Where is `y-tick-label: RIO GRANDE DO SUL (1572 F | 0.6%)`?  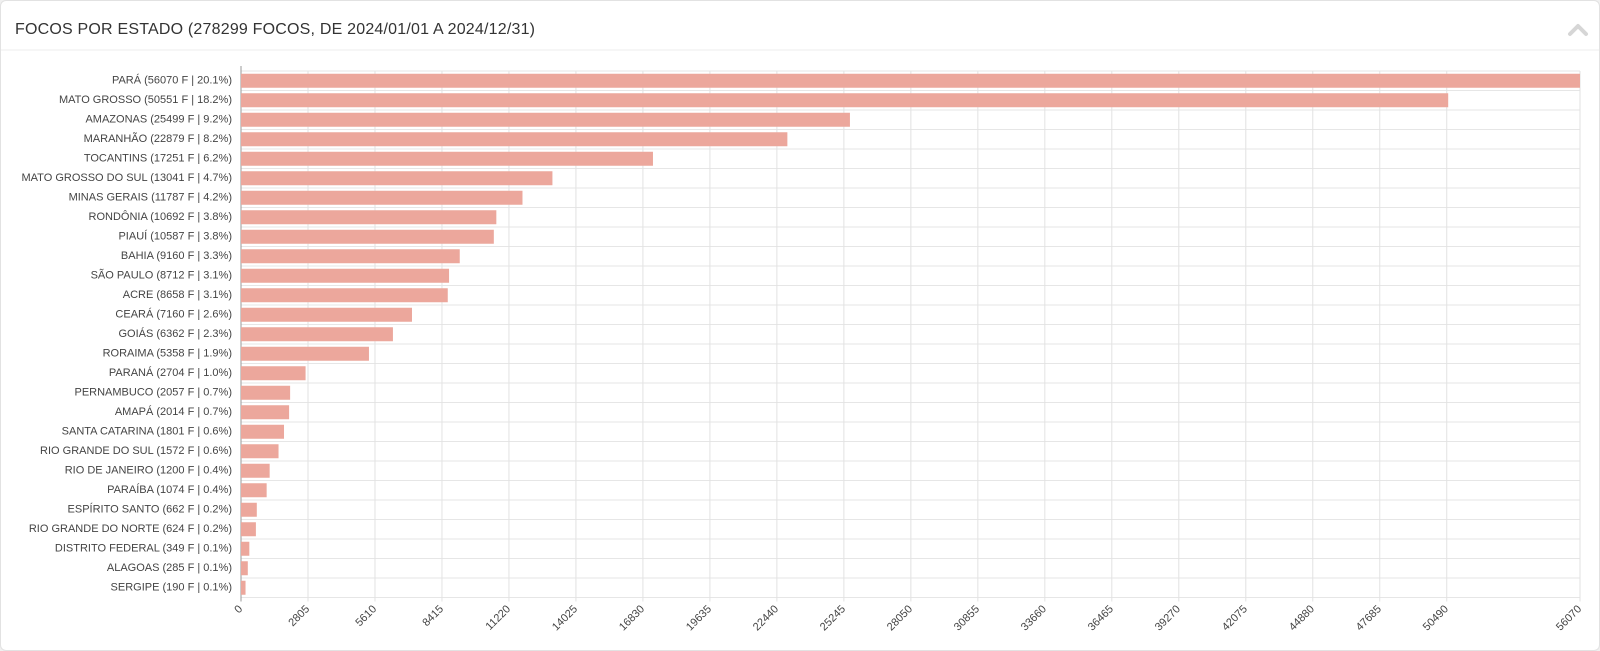
y-tick-label: RIO GRANDE DO SUL (1572 F | 0.6%) is located at coordinates (136, 451).